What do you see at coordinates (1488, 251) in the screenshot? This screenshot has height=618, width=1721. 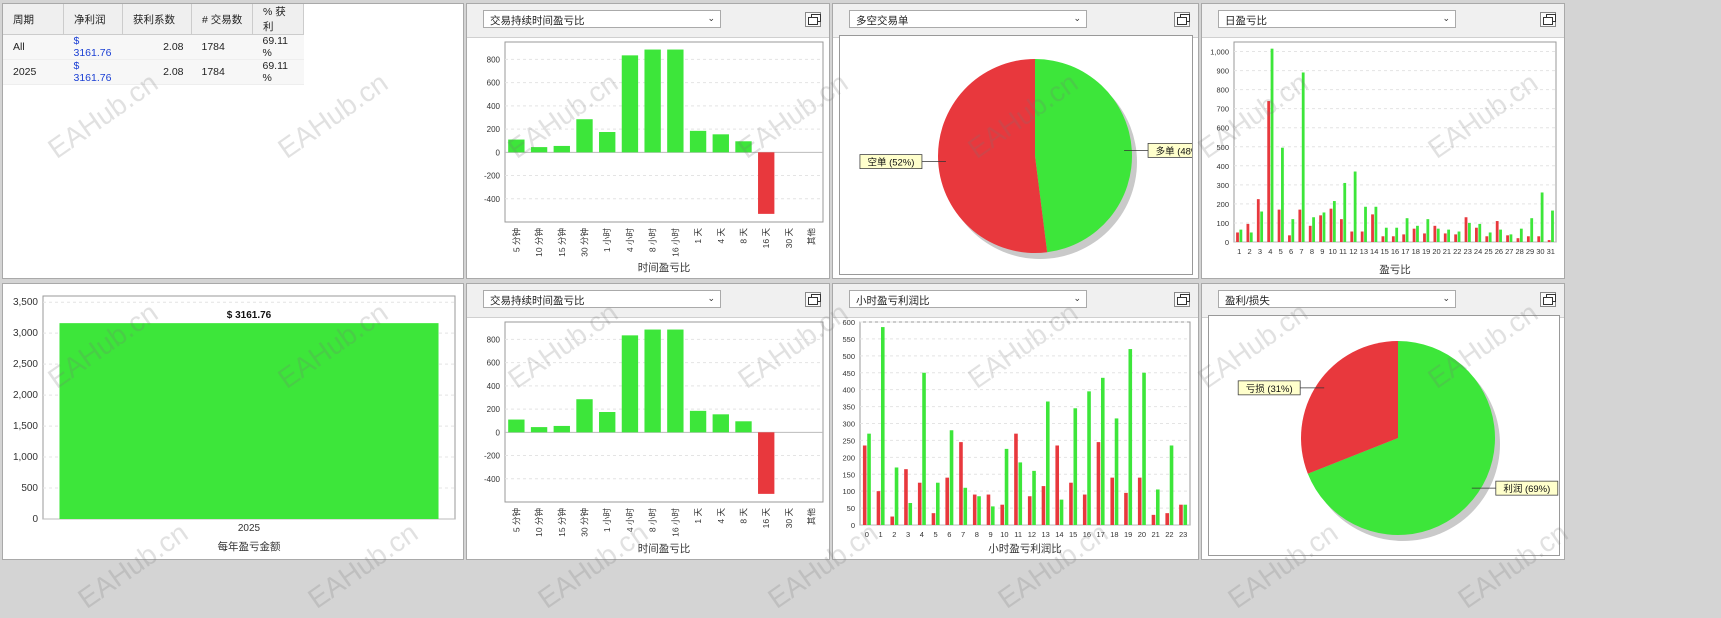 I see `x-tick-label: 25` at bounding box center [1488, 251].